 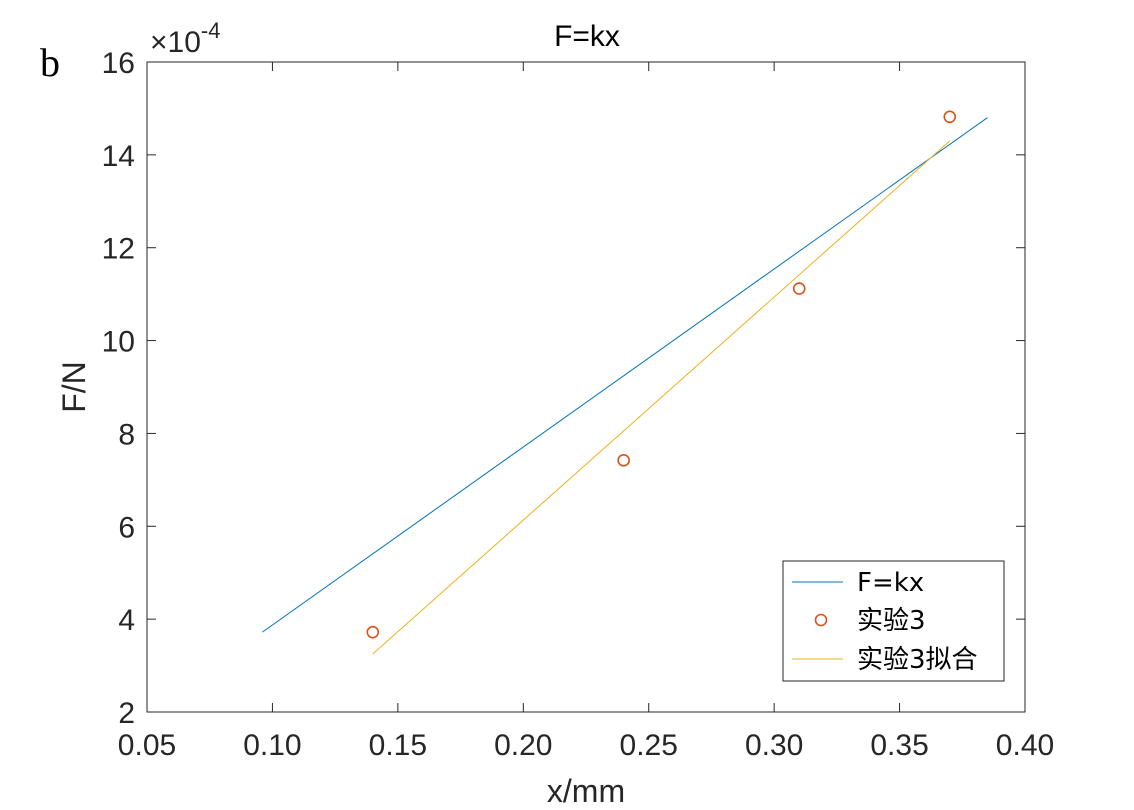 I want to click on legend-label-exp3-fit: 实验3拟合, so click(x=917, y=660).